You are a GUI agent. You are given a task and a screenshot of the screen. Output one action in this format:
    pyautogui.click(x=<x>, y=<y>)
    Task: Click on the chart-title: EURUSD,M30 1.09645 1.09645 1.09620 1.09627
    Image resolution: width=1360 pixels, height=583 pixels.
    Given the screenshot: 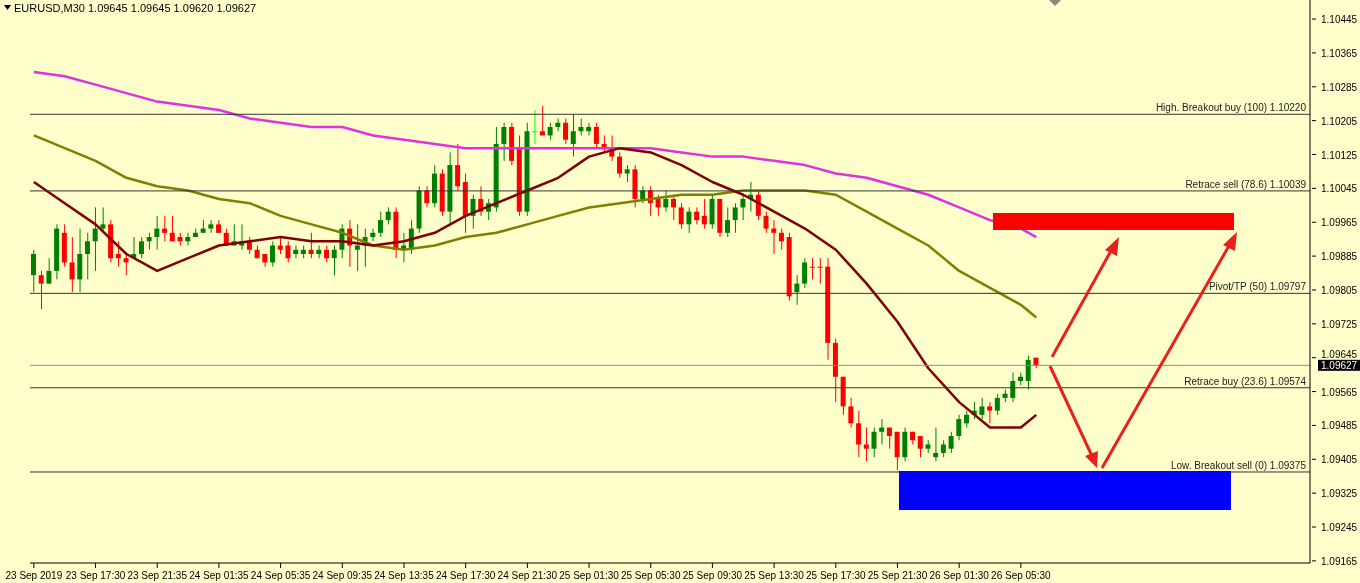 What is the action you would take?
    pyautogui.click(x=135, y=8)
    